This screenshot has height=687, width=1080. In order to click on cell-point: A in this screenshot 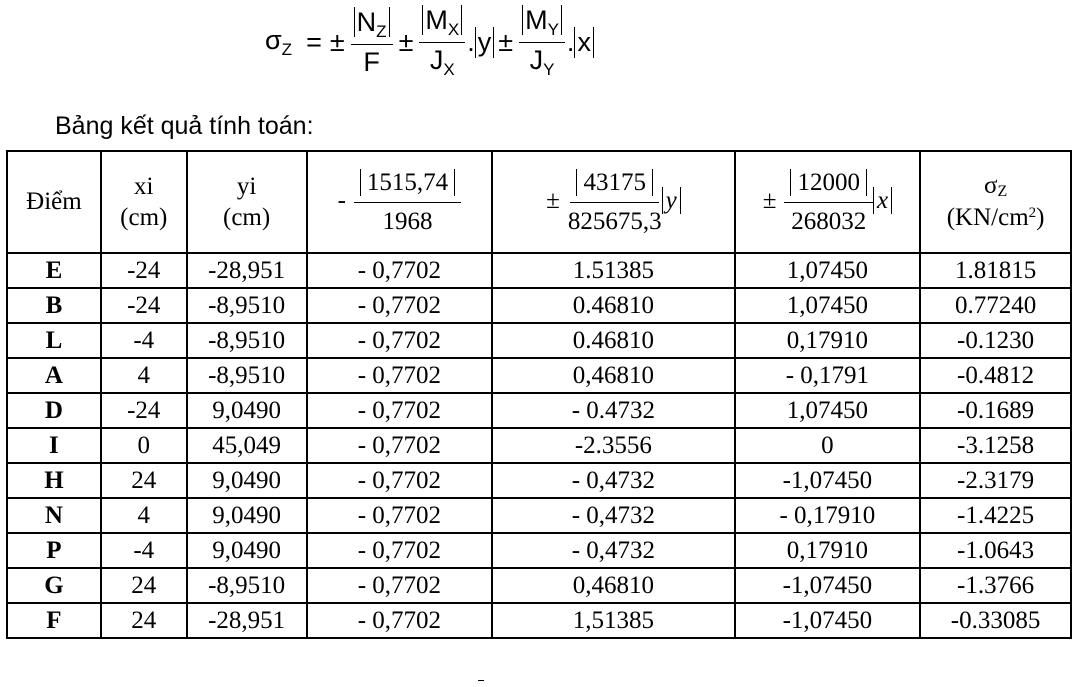, I will do `click(54, 375)`.